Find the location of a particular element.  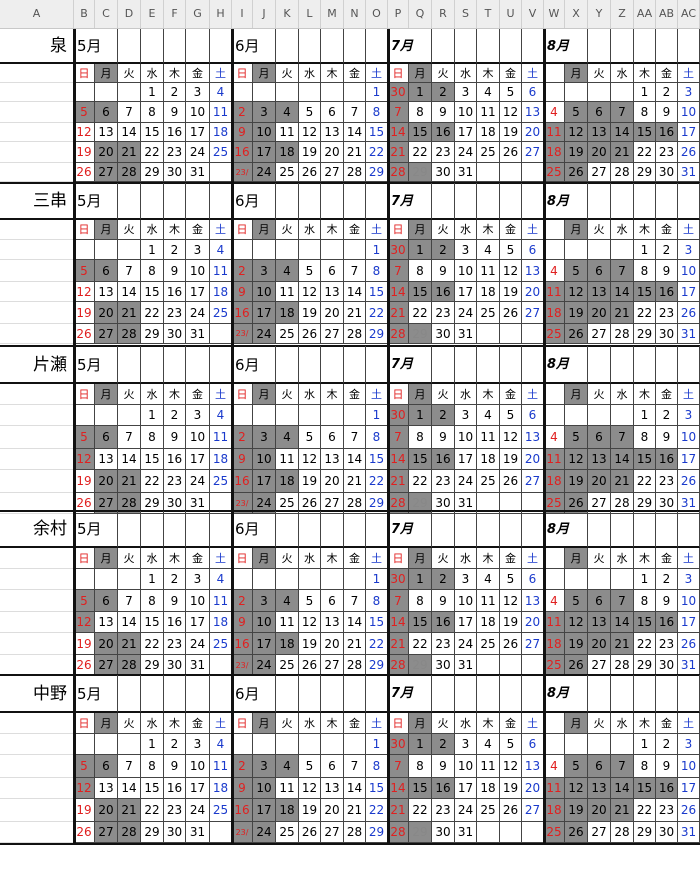

month-label: 5月 is located at coordinates (96, 694).